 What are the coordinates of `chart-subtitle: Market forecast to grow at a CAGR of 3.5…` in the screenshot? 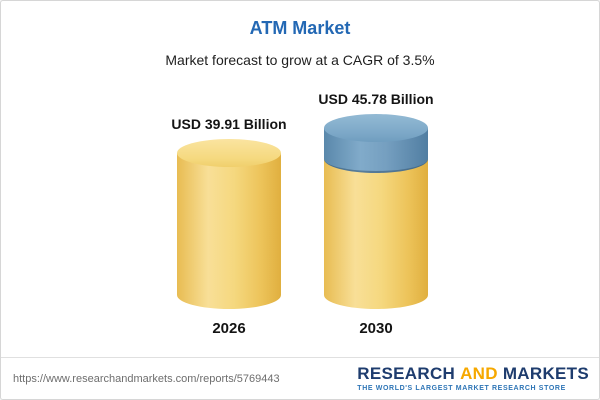 It's located at (300, 60).